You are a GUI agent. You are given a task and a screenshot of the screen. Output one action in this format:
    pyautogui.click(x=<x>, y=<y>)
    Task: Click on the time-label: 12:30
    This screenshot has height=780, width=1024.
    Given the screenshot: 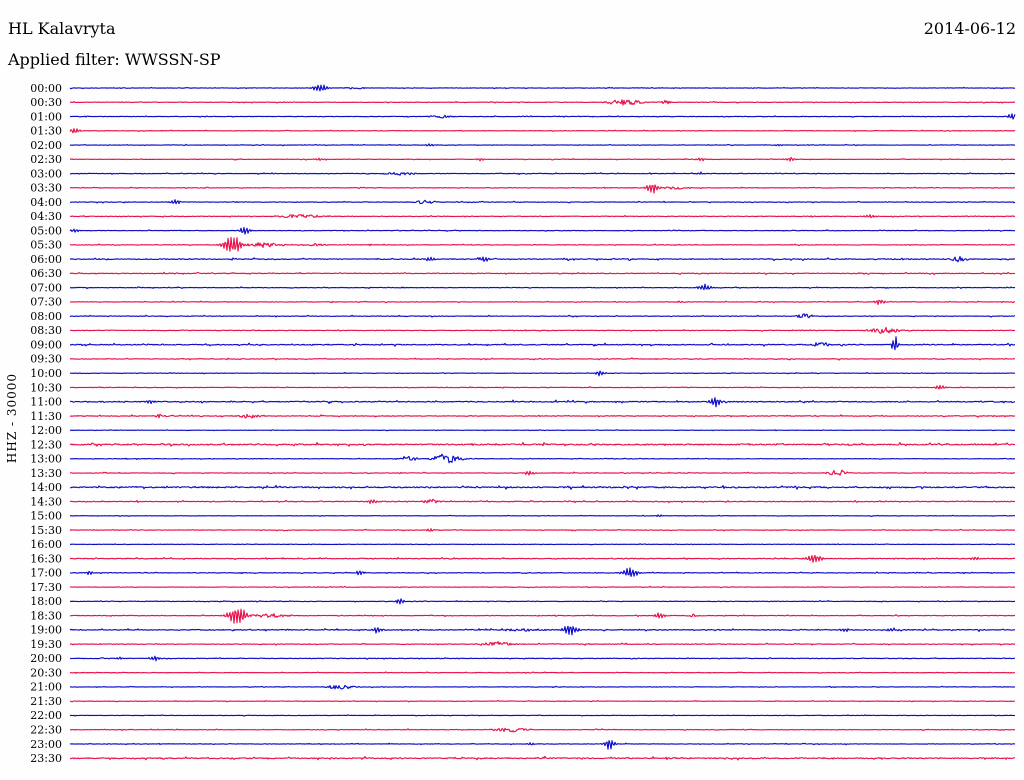 What is the action you would take?
    pyautogui.click(x=46, y=444)
    